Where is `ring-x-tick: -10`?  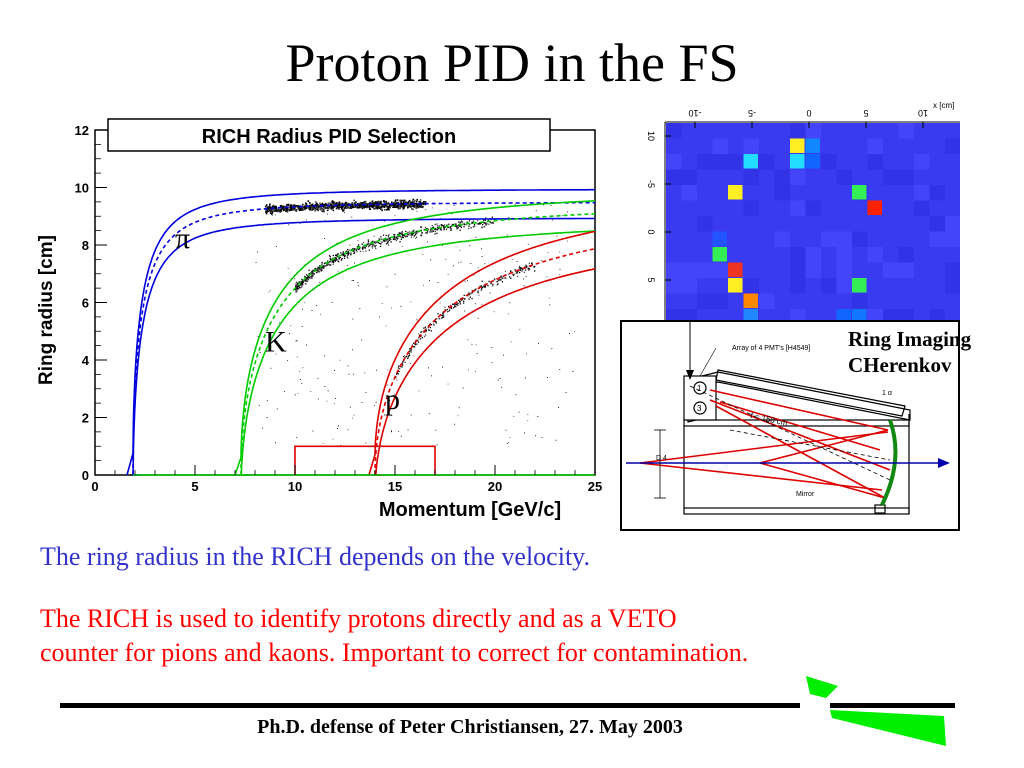 ring-x-tick: -10 is located at coordinates (694, 113).